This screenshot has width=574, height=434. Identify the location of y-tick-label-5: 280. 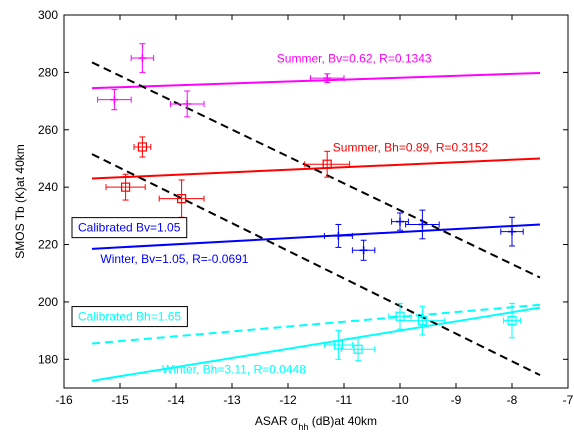
(48, 72).